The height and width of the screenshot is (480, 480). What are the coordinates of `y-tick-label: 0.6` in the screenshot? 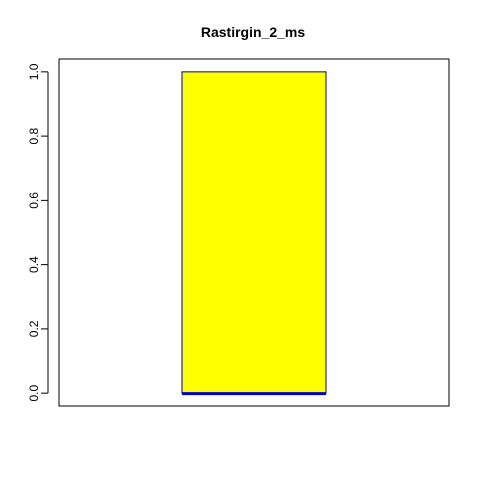 It's located at (34, 200).